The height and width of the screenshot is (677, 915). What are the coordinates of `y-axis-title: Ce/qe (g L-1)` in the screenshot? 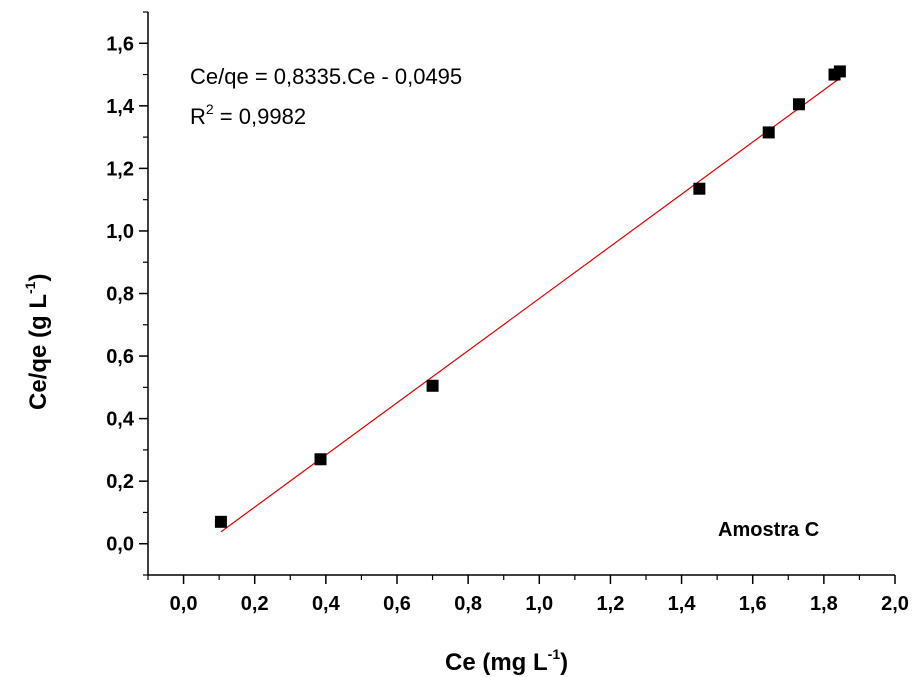 It's located at (37, 342).